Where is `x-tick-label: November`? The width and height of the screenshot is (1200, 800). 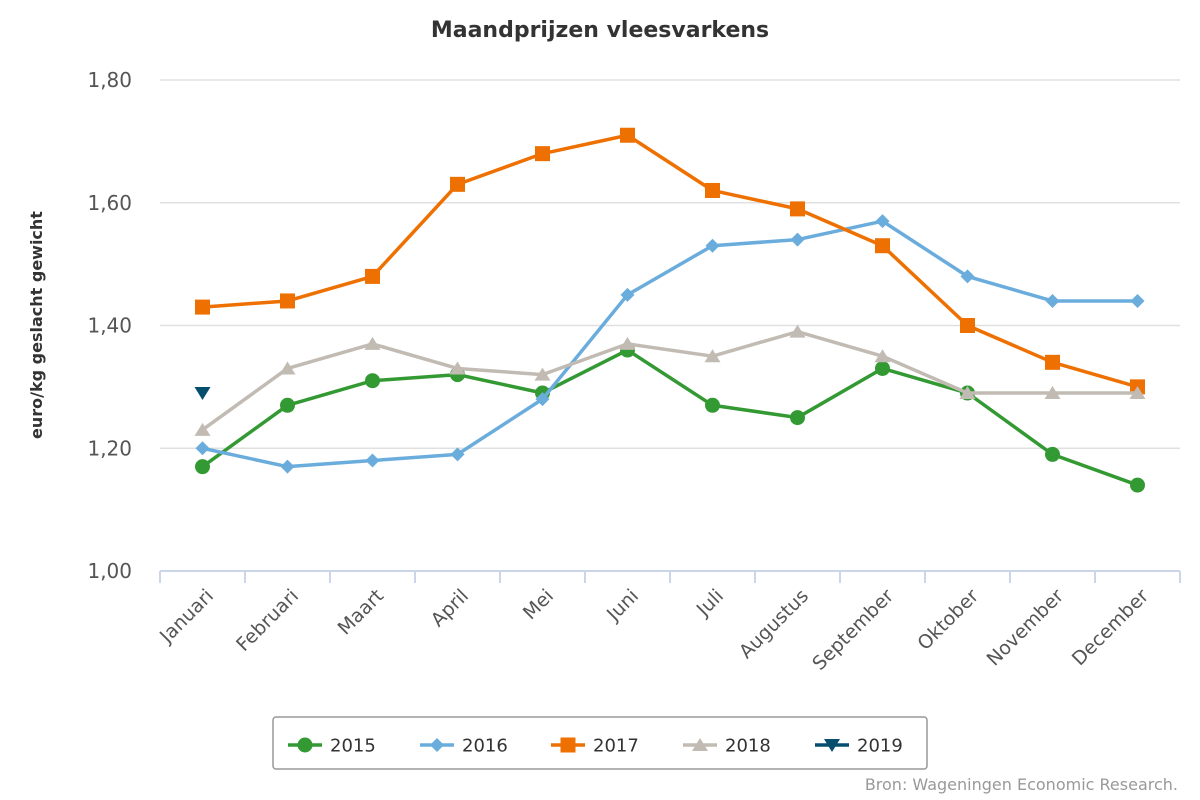
x-tick-label: November is located at coordinates (1026, 628).